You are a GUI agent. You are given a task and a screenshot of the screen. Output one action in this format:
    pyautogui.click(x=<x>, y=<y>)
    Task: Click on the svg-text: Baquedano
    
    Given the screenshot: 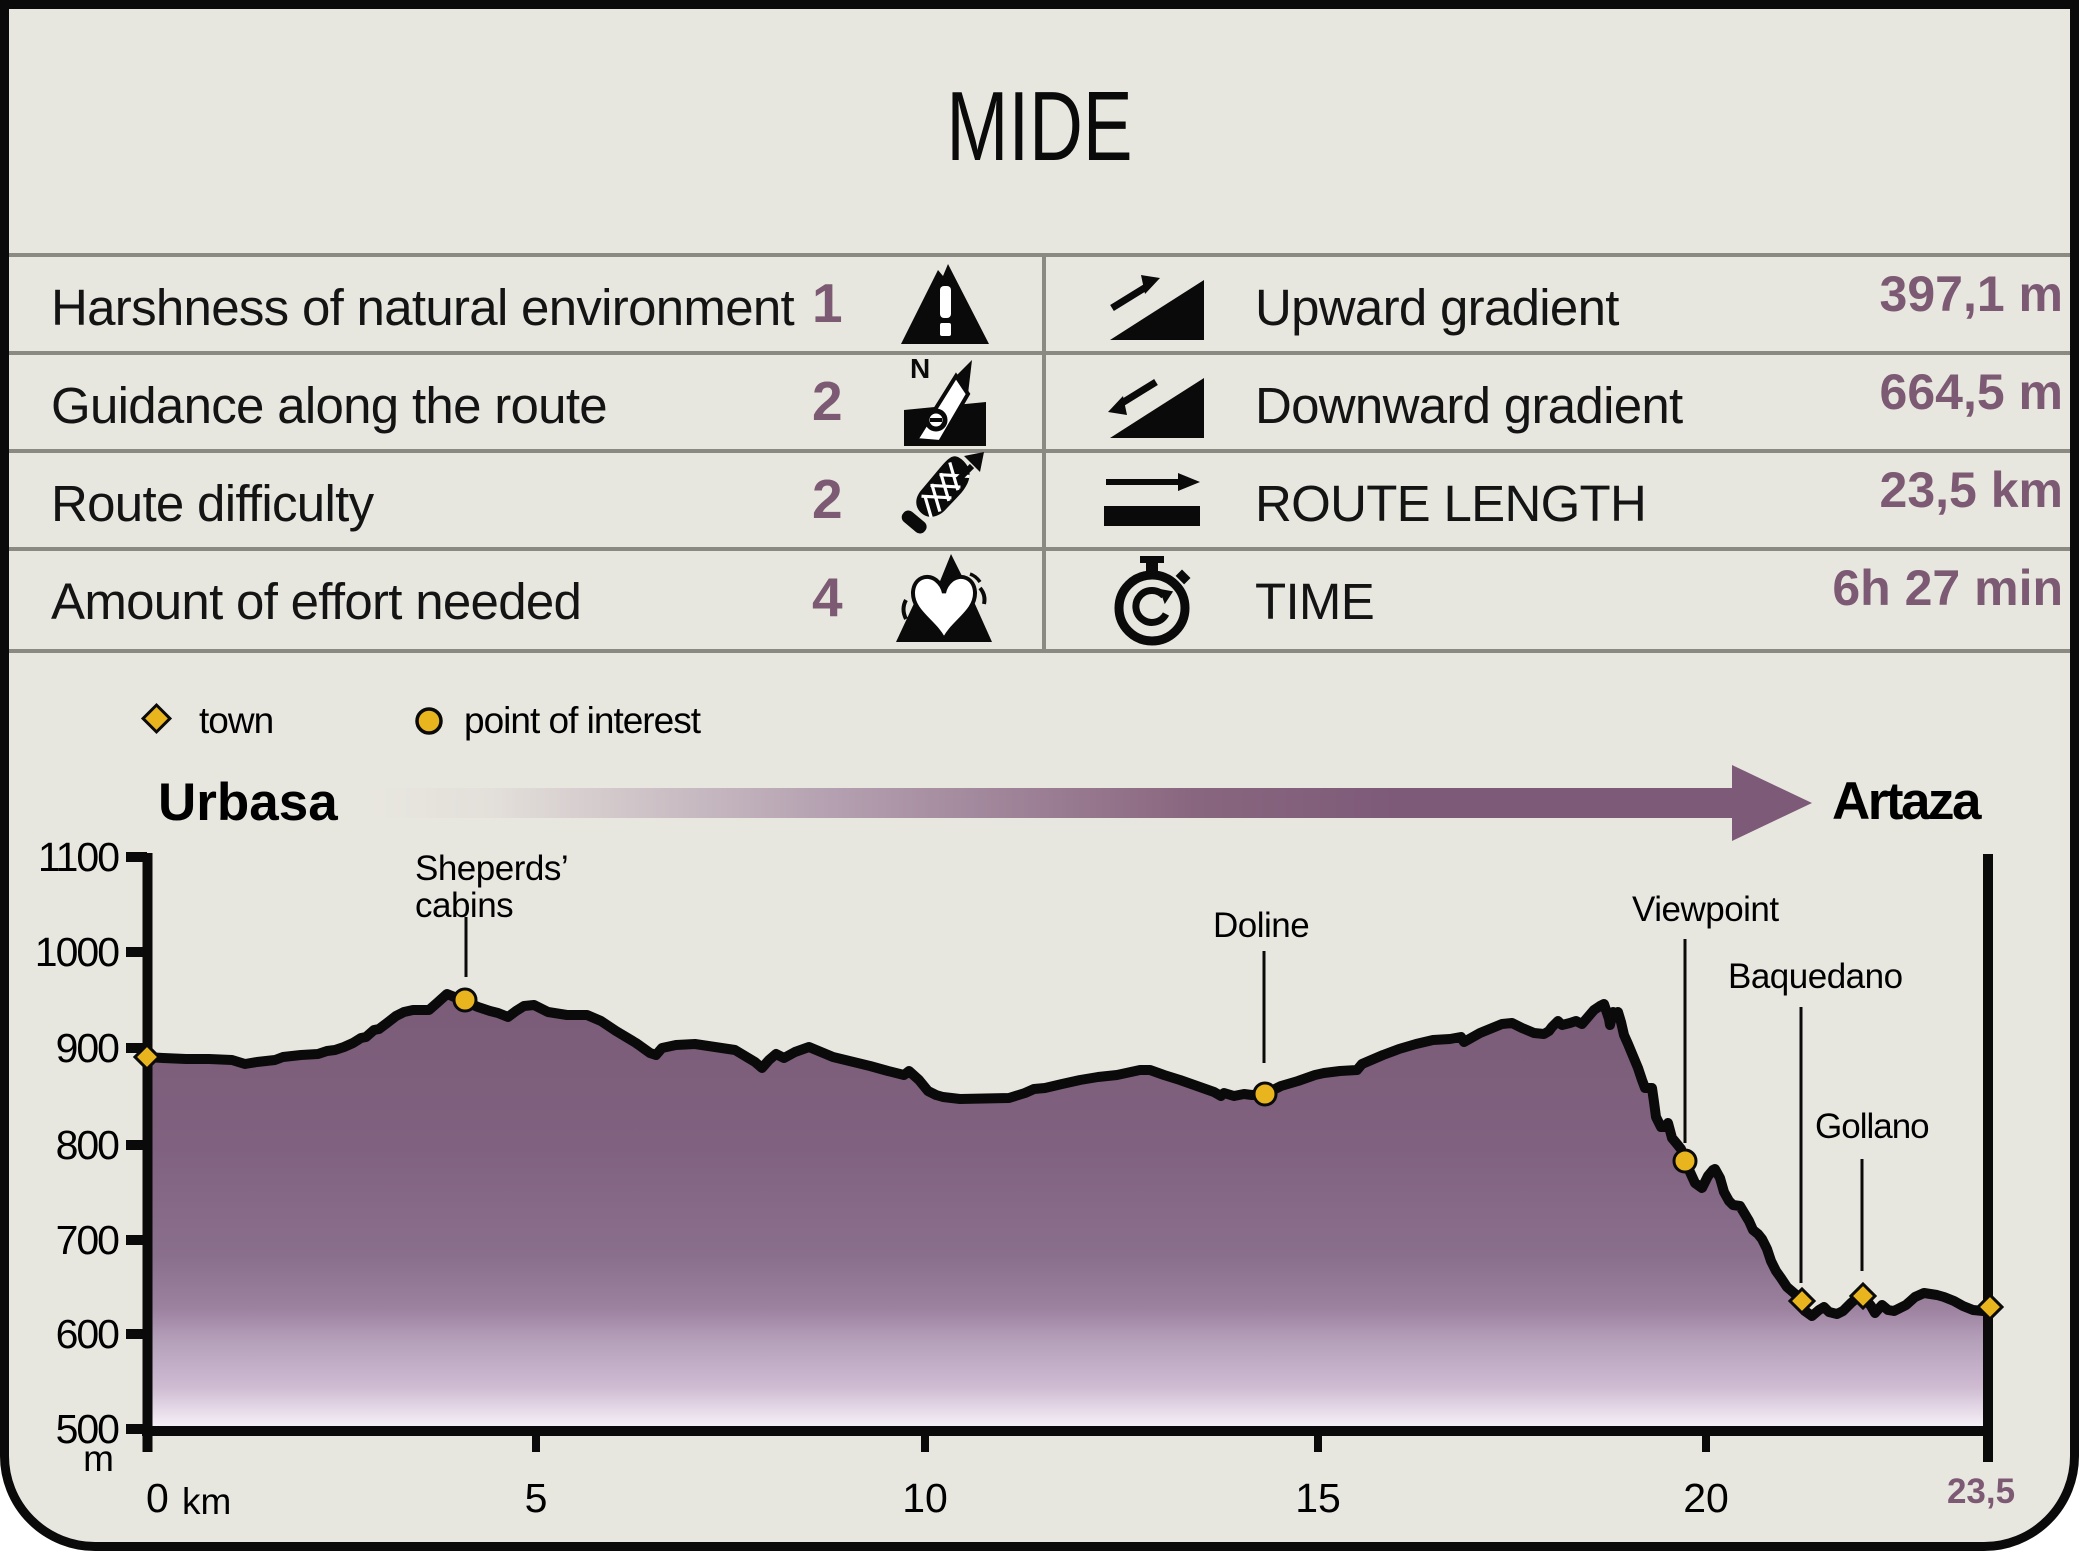 What is the action you would take?
    pyautogui.click(x=1815, y=976)
    